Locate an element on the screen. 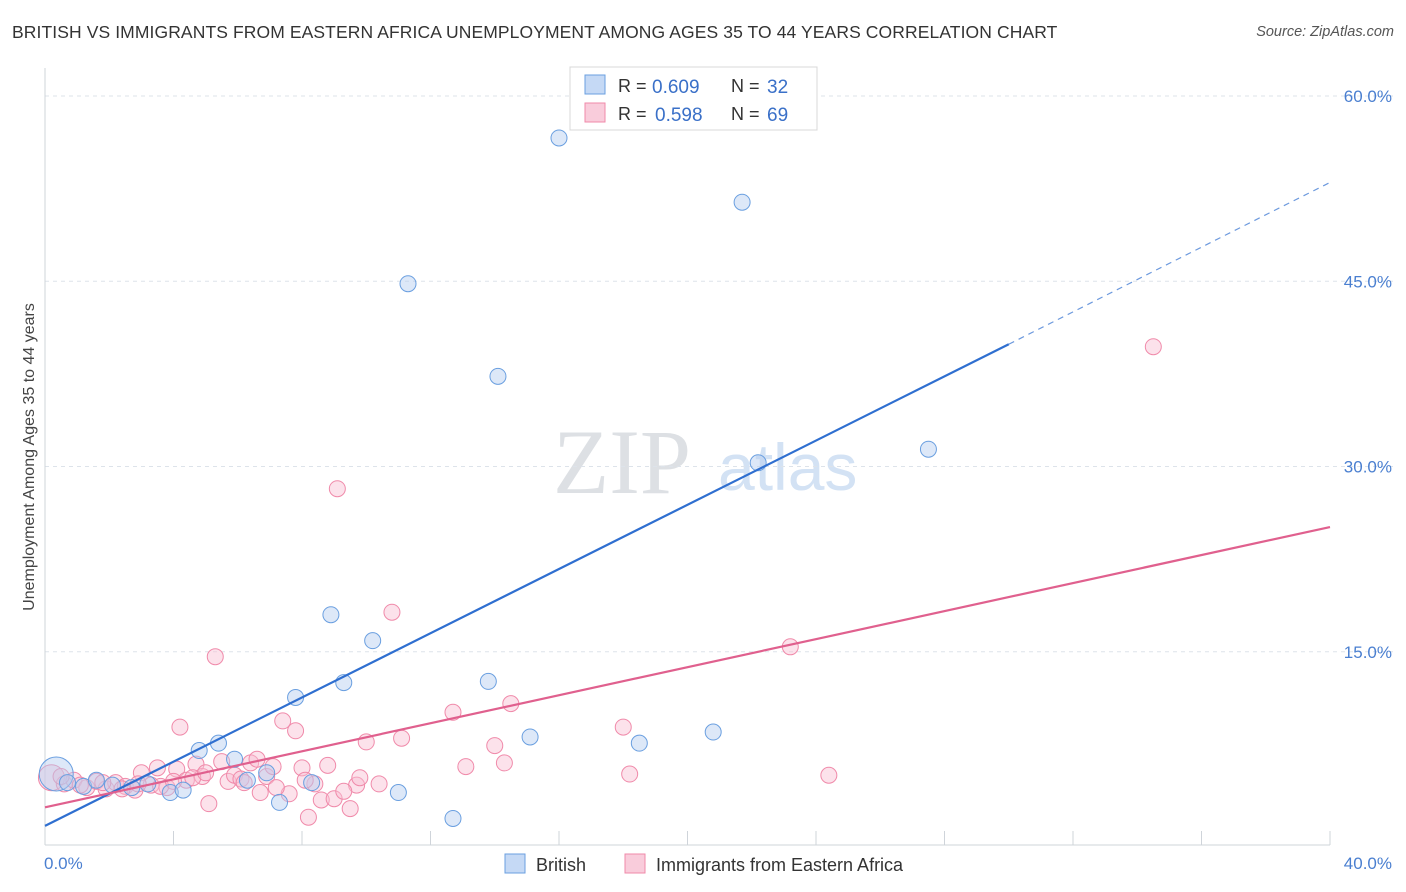 The height and width of the screenshot is (892, 1406). watermark-zip: ZIP is located at coordinates (622, 462).